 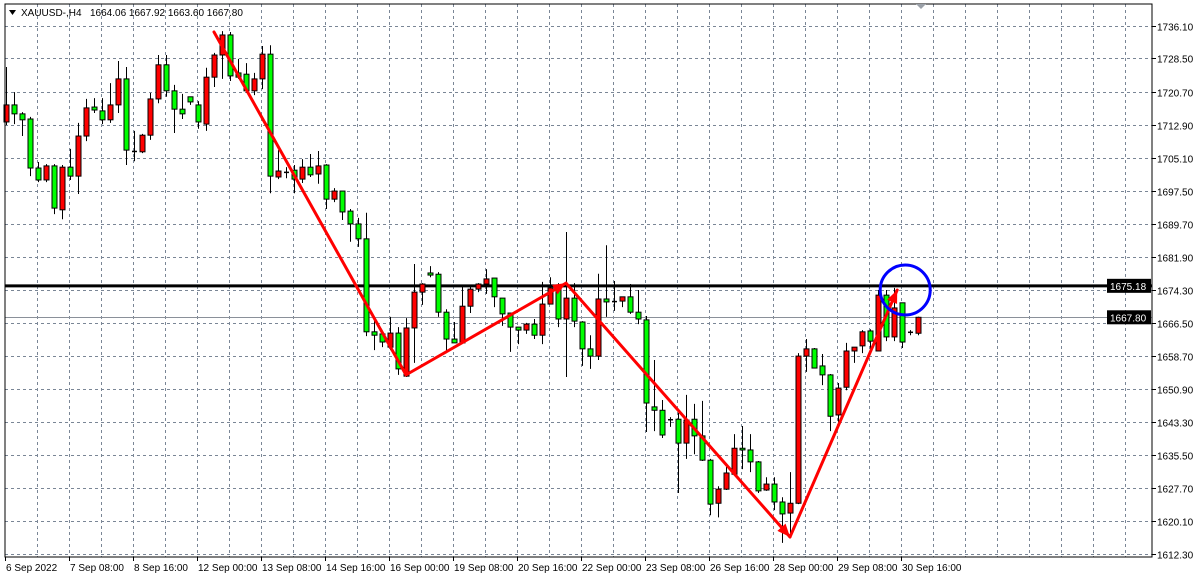 I want to click on y-tick-label: 1720.70, so click(x=1175, y=94).